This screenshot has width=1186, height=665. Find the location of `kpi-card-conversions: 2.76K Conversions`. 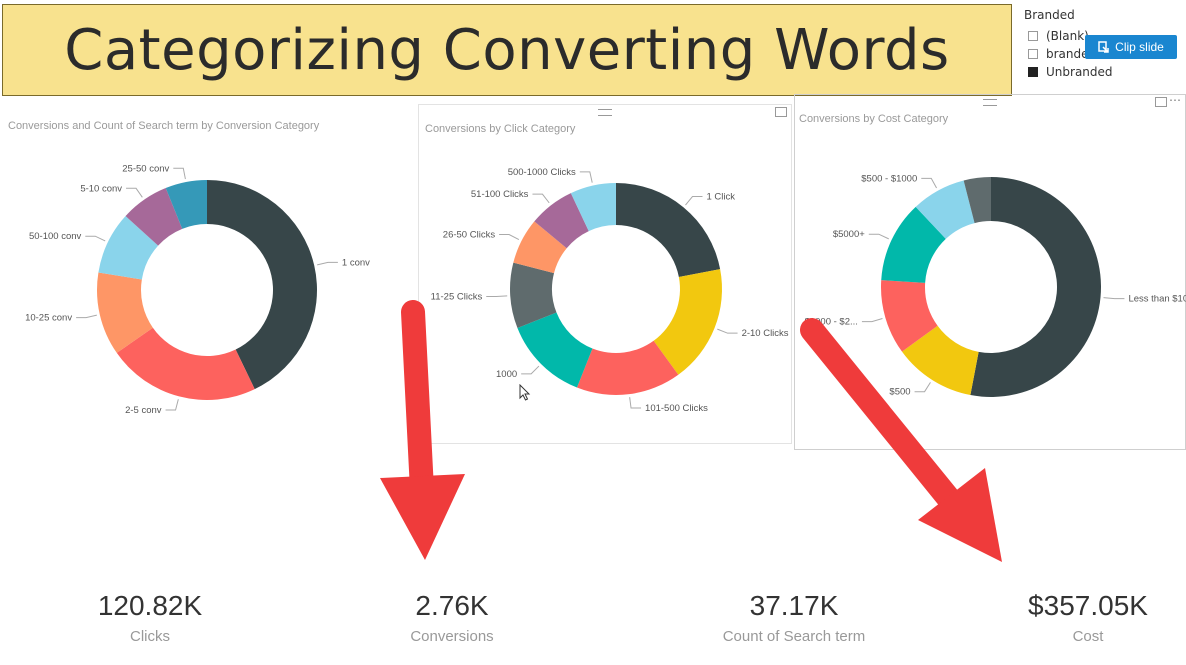

kpi-card-conversions: 2.76K Conversions is located at coordinates (452, 617).